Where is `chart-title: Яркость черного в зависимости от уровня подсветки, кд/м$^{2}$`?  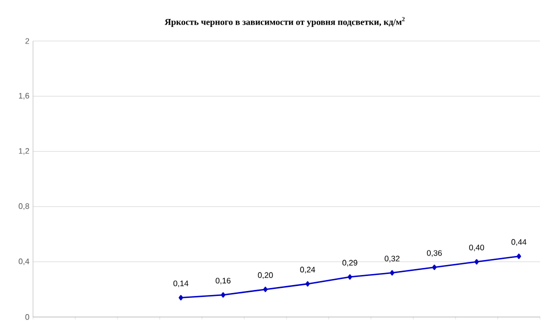 chart-title: Яркость черного в зависимости от уровня подсветки, кд/м$^{2}$ is located at coordinates (284, 22).